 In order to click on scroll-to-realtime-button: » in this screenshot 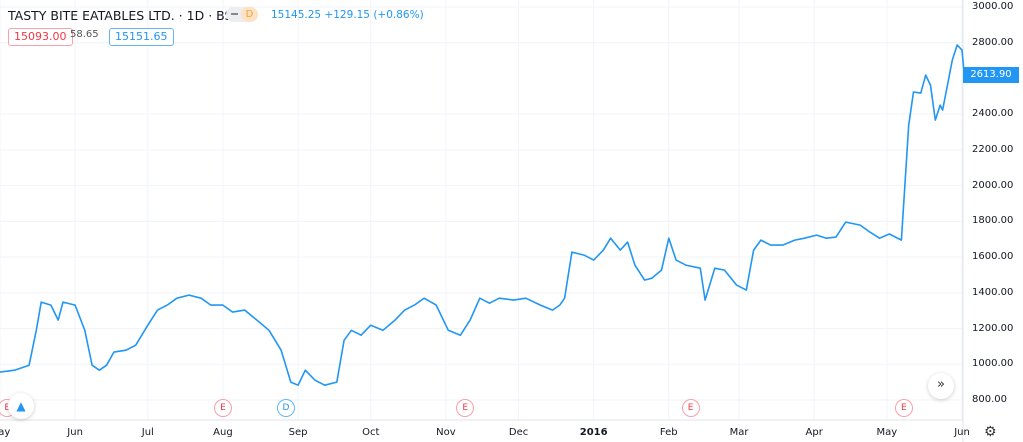, I will do `click(941, 386)`.